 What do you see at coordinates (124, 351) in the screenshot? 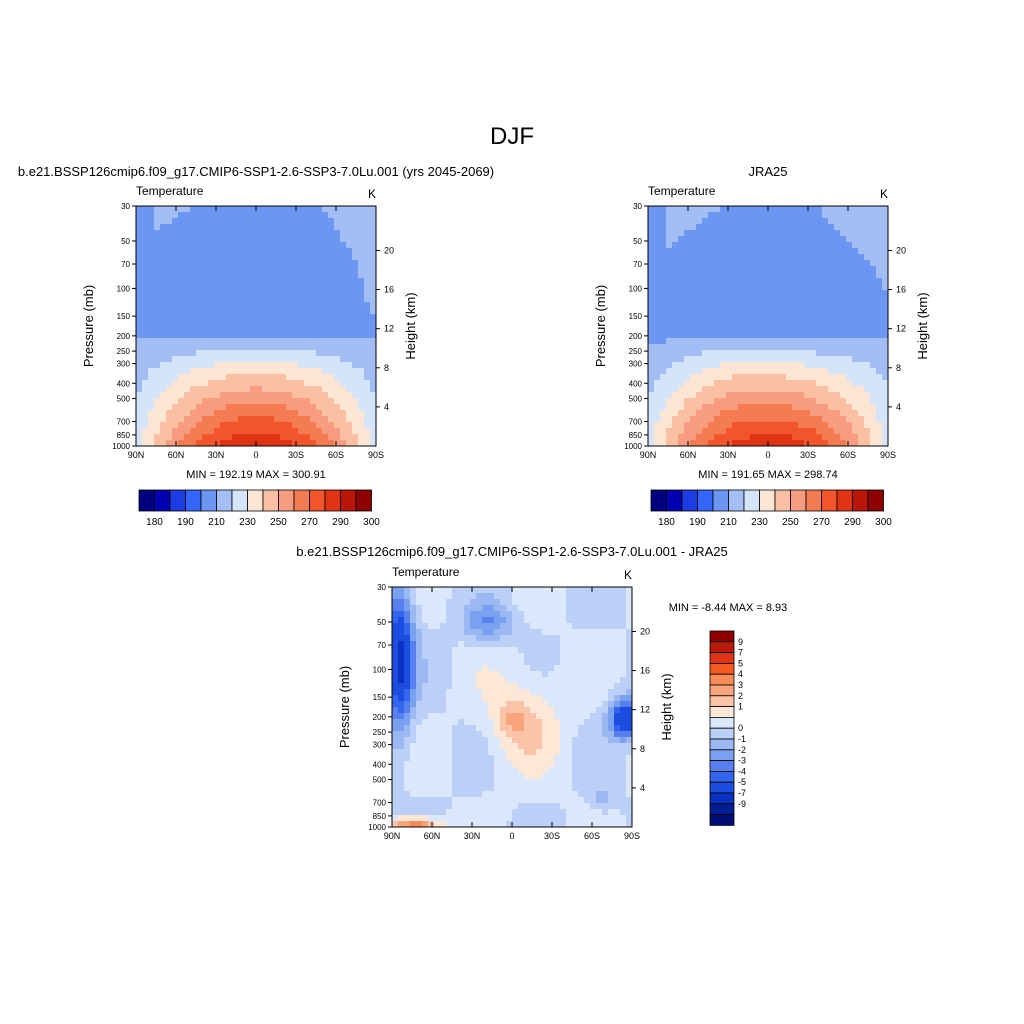
I see `y-tick-label: 250` at bounding box center [124, 351].